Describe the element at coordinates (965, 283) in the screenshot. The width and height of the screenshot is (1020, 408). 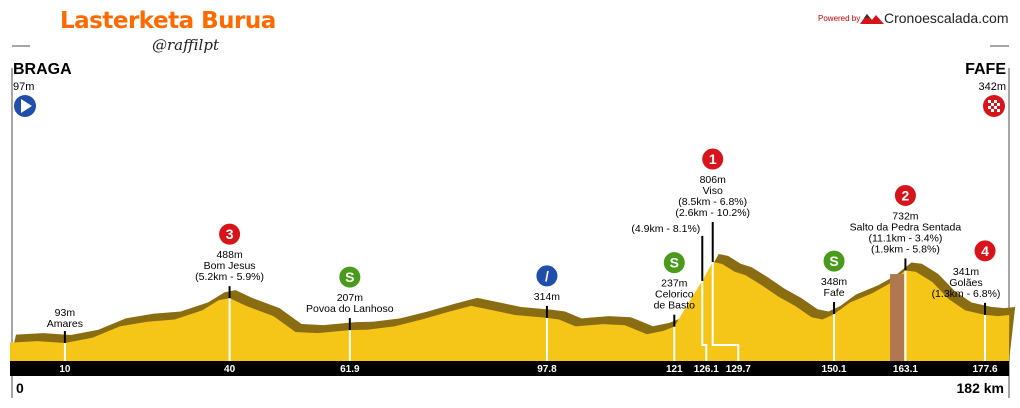
I see `marker-label: Golães` at that location.